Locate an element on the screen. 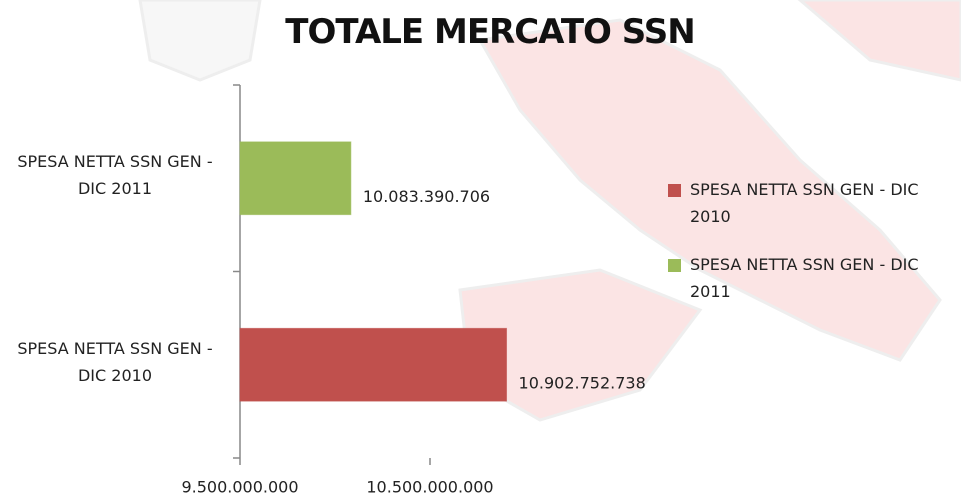  data-label: 10.902.752.738 is located at coordinates (582, 382).